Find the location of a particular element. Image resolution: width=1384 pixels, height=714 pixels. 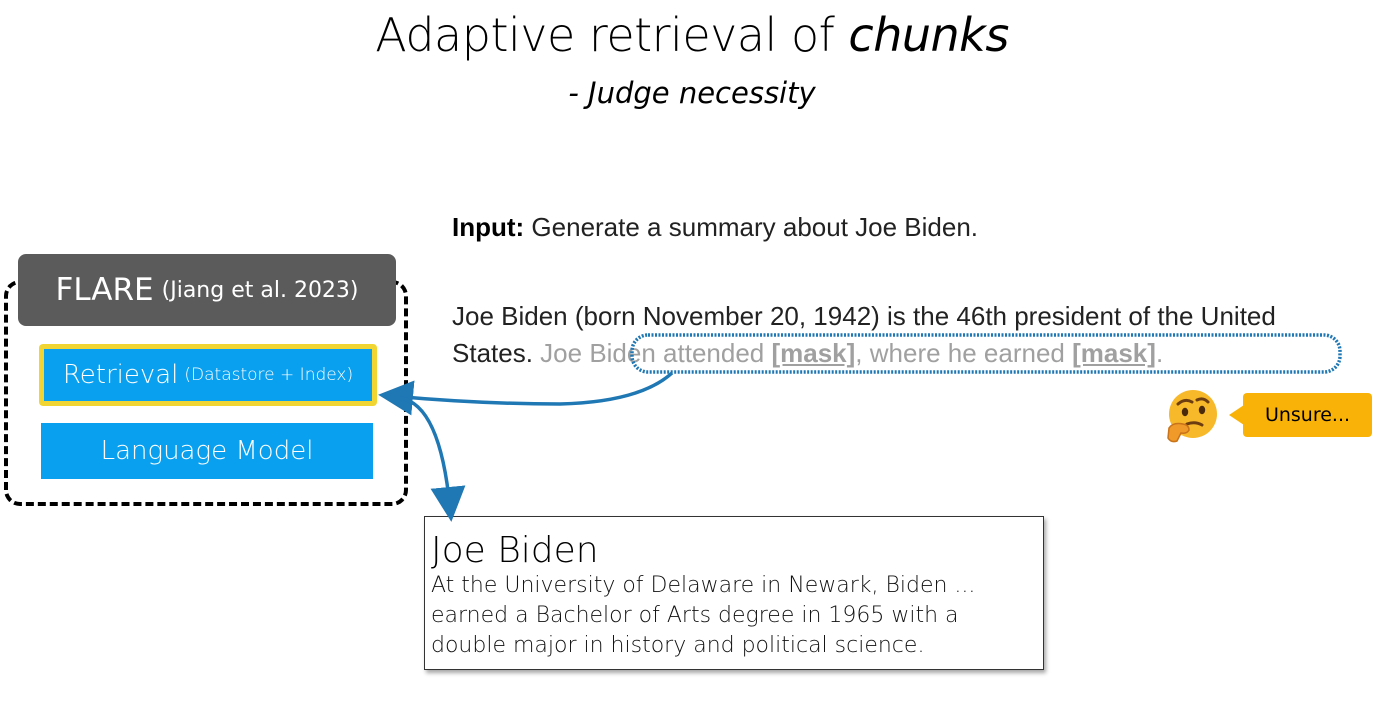

query-arrow is located at coordinates (526, 393).